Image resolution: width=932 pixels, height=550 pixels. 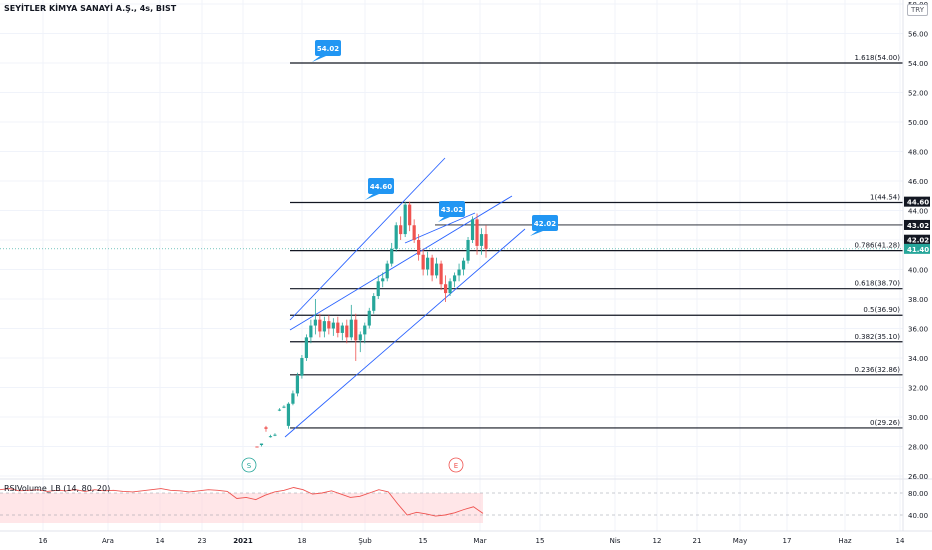 What do you see at coordinates (918, 300) in the screenshot?
I see `price-tick-label: 38.00` at bounding box center [918, 300].